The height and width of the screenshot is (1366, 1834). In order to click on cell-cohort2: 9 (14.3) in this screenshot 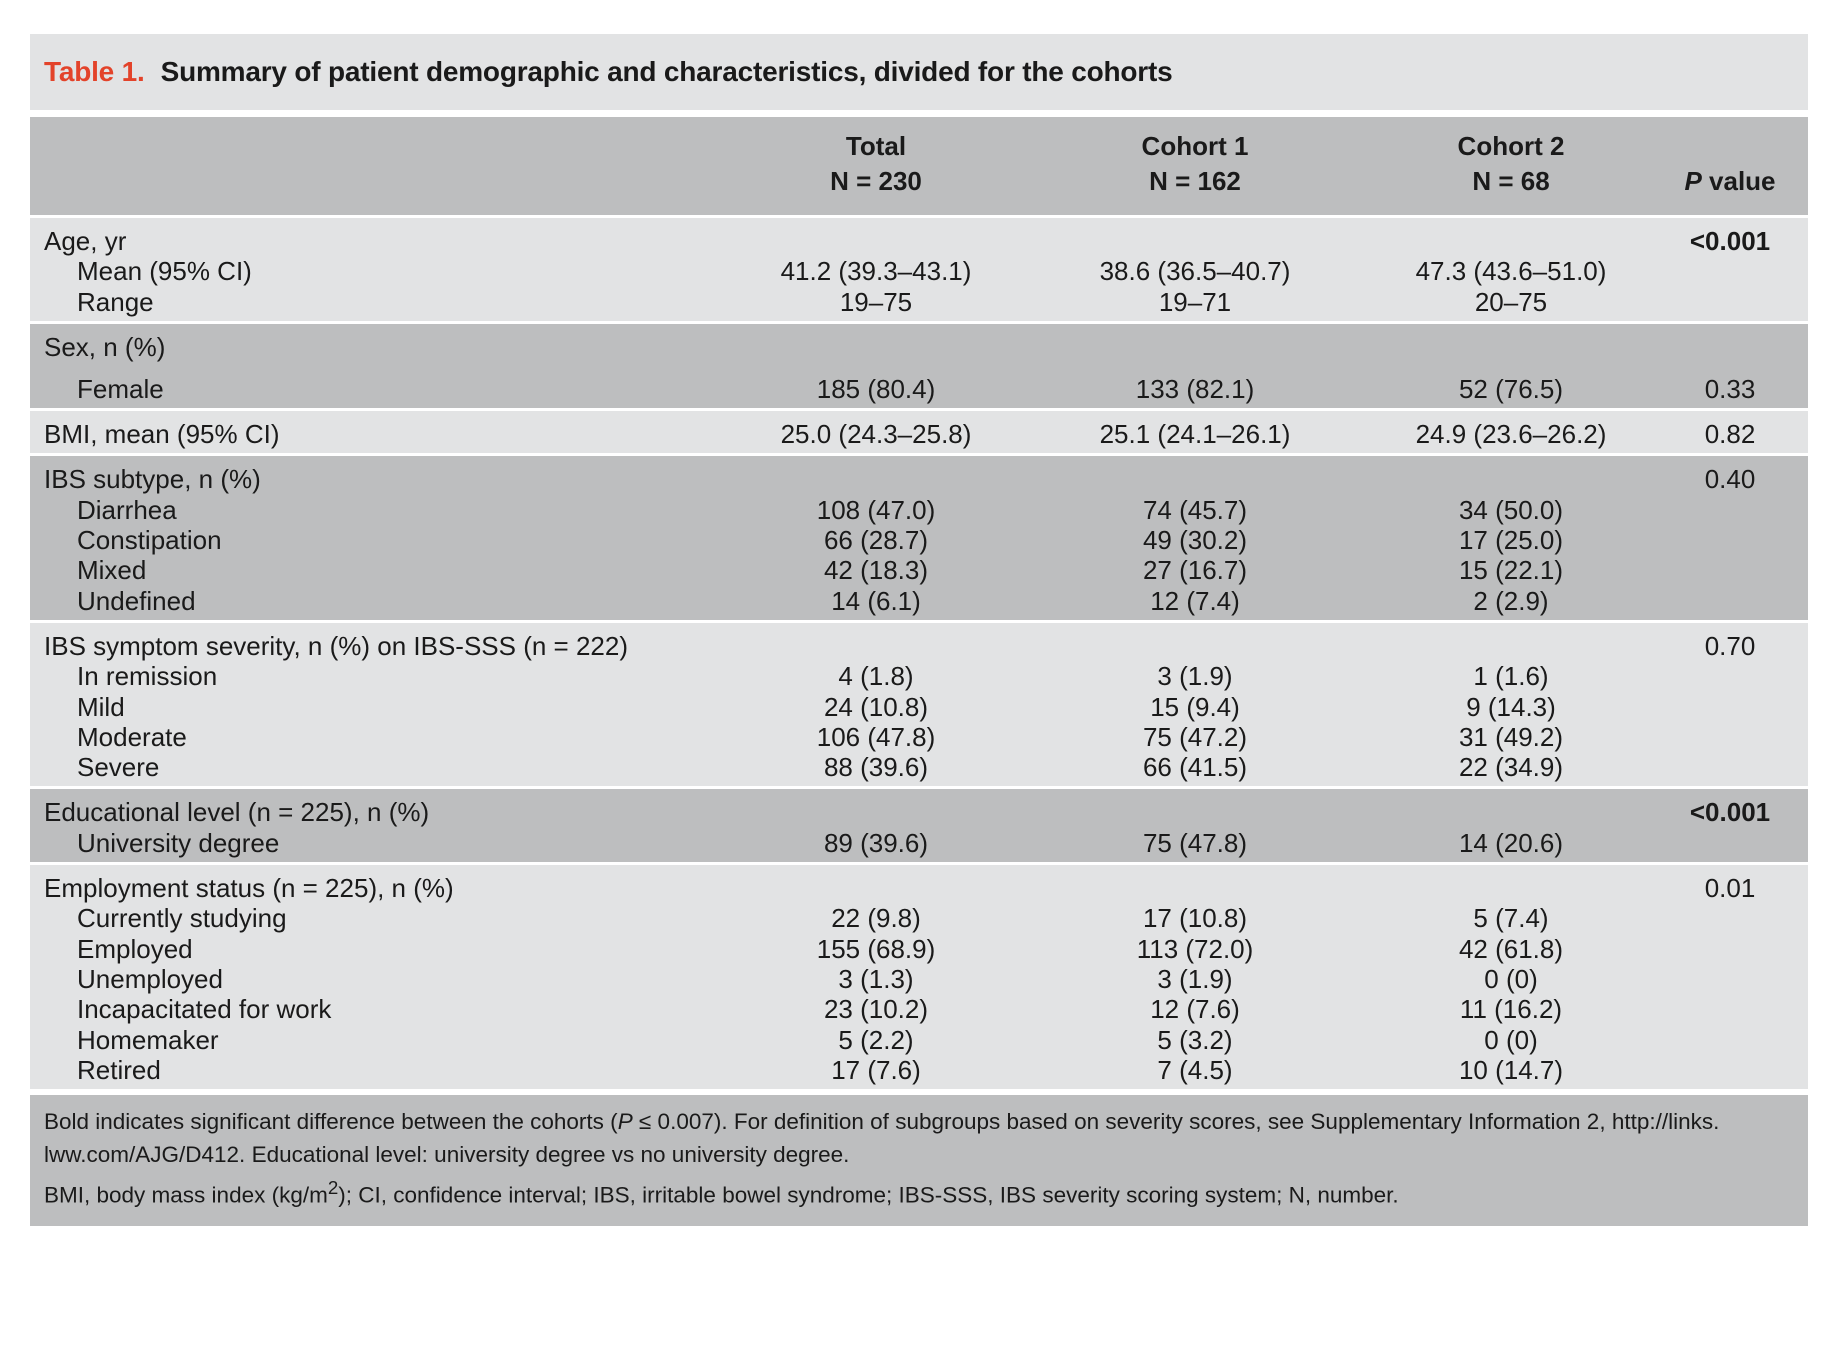, I will do `click(1511, 706)`.